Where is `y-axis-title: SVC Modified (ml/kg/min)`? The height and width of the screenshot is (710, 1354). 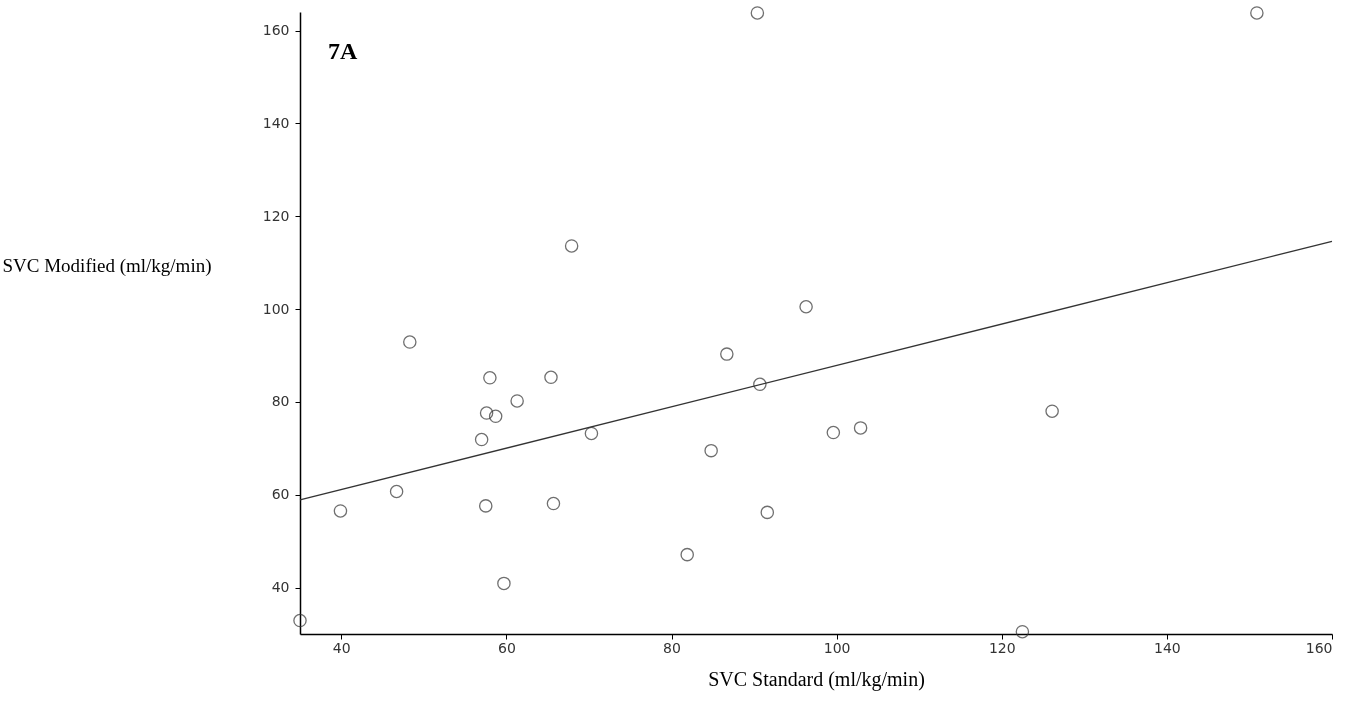 y-axis-title: SVC Modified (ml/kg/min) is located at coordinates (107, 265).